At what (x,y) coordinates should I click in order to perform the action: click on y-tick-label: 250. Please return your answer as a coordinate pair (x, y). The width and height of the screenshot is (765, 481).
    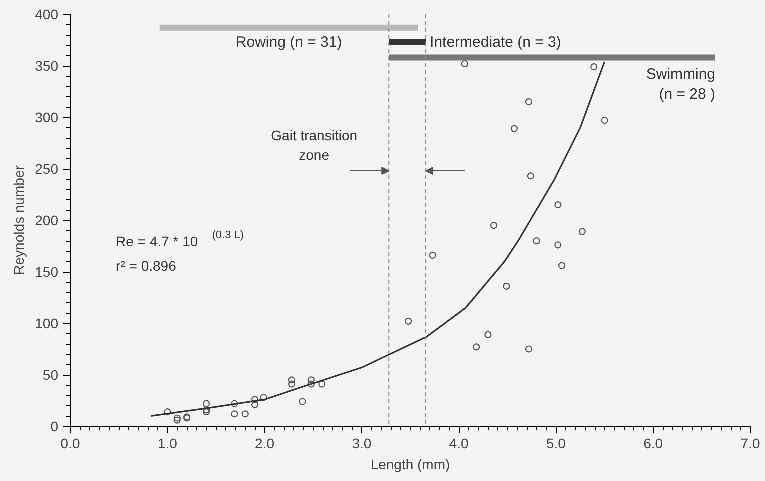
    Looking at the image, I should click on (47, 169).